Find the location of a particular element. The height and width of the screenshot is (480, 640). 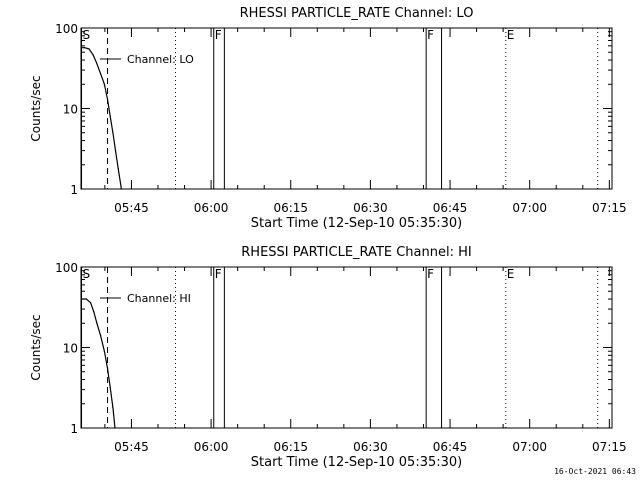

legend-label: Channel: LO is located at coordinates (160, 59).